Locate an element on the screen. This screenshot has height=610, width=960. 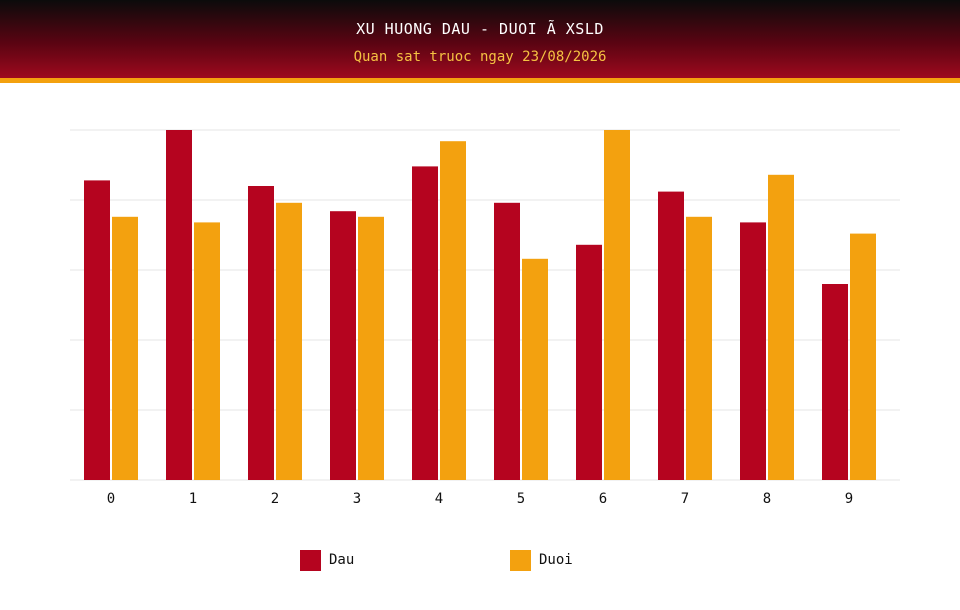
chart-subtitle: Quan sat truoc ngay 23/08/2026 is located at coordinates (480, 57).